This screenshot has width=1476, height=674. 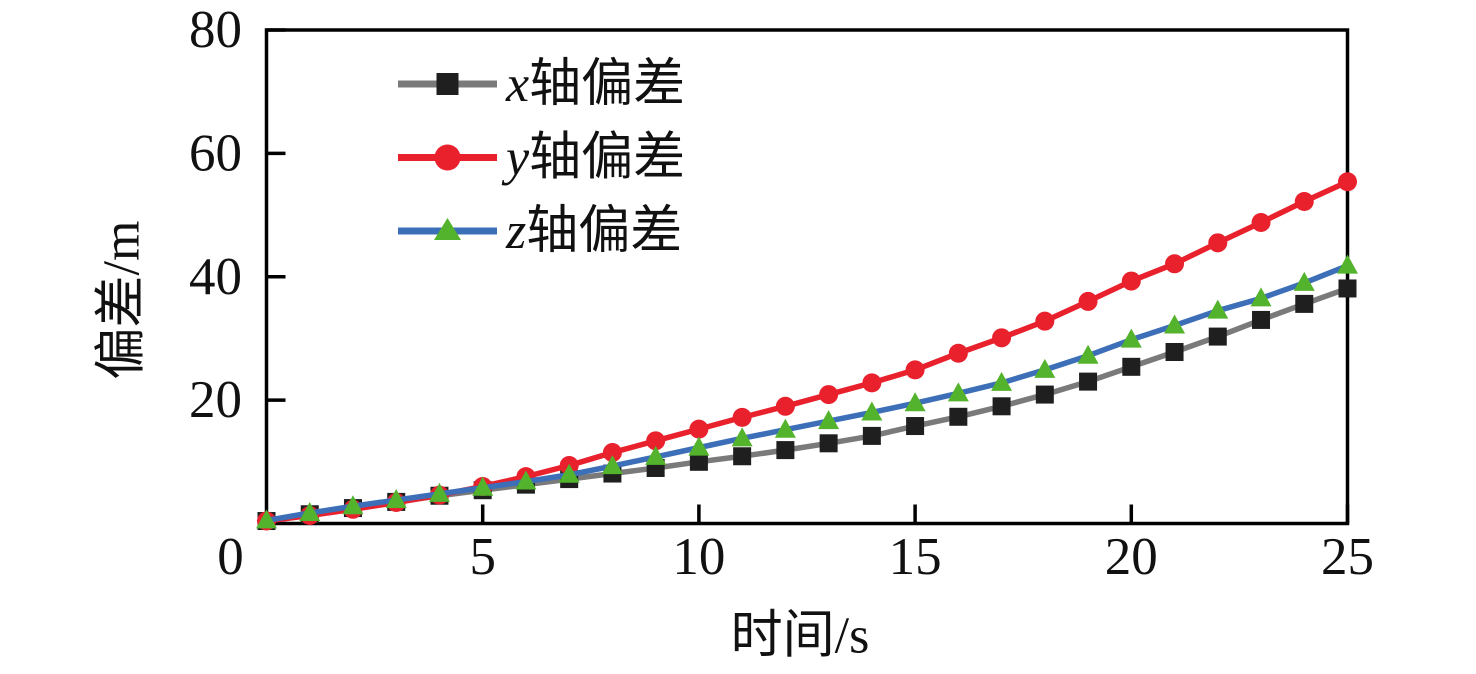 What do you see at coordinates (517, 84) in the screenshot?
I see `legend-var-x: x` at bounding box center [517, 84].